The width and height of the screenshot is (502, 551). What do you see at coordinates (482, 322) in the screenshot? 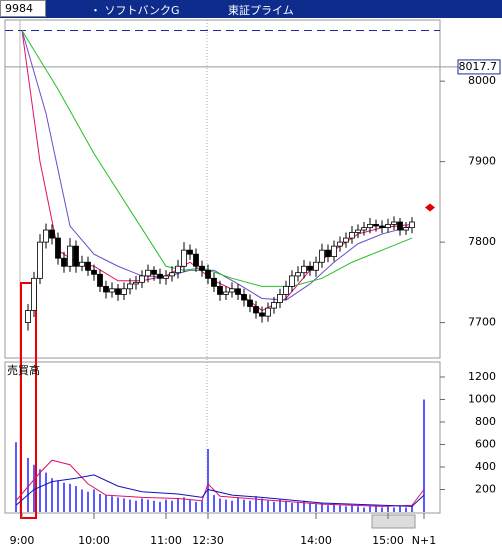
I see `y-tick-label: 7700` at bounding box center [482, 322].